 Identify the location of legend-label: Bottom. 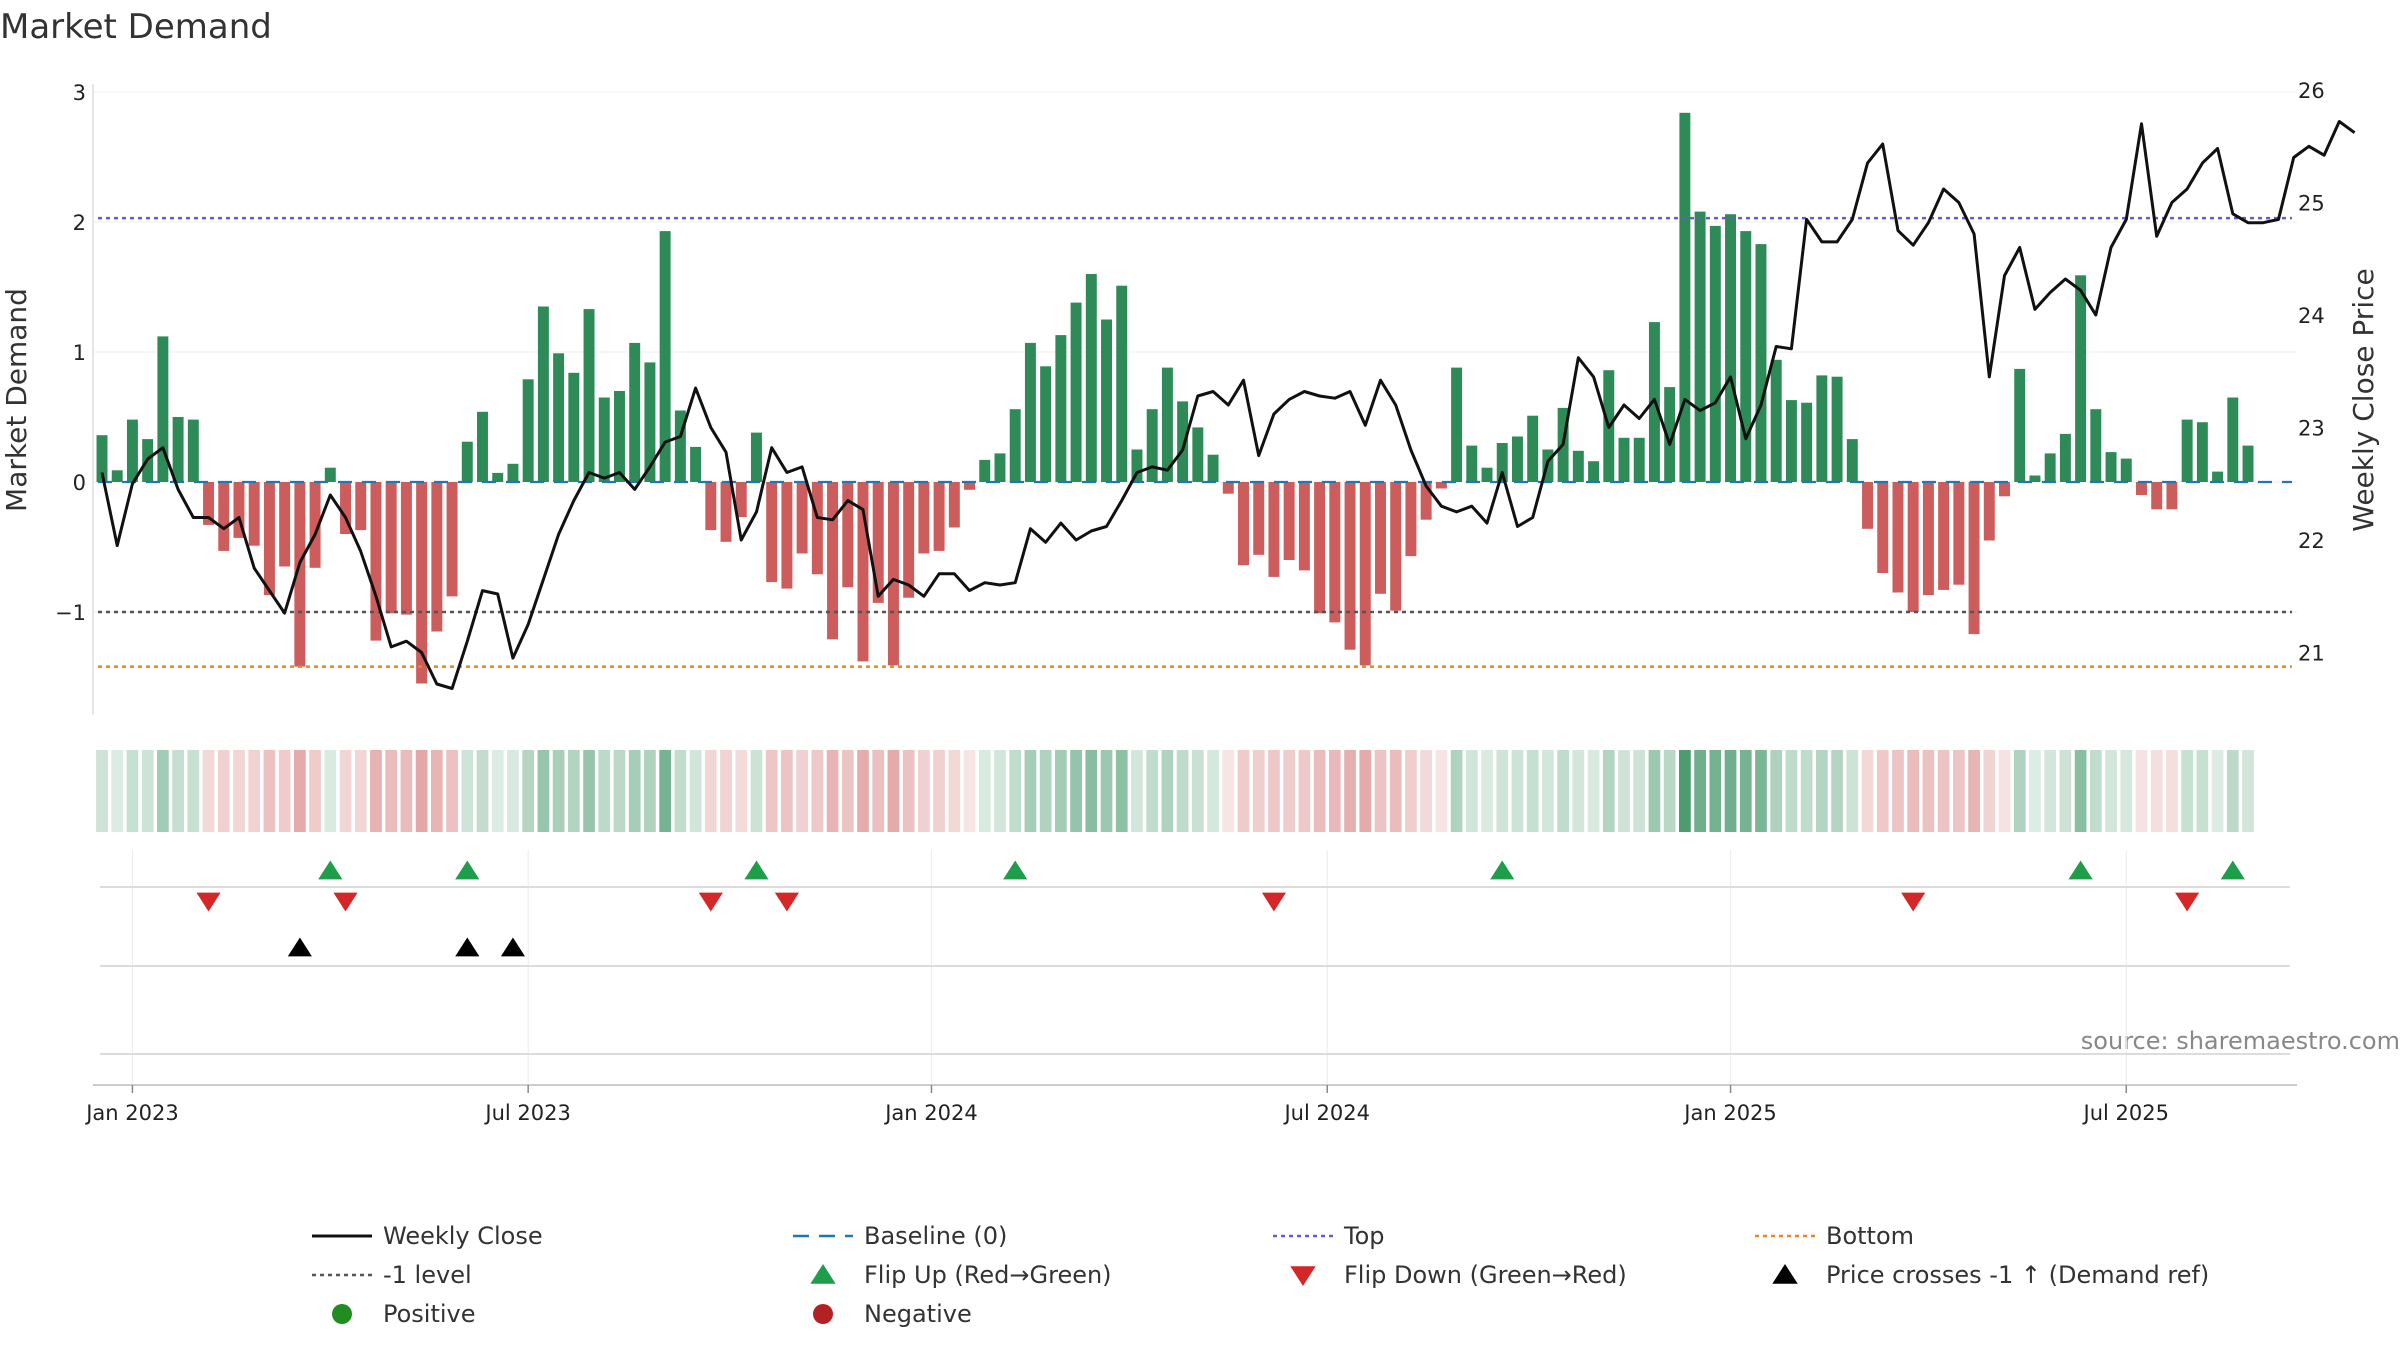
(1870, 1236).